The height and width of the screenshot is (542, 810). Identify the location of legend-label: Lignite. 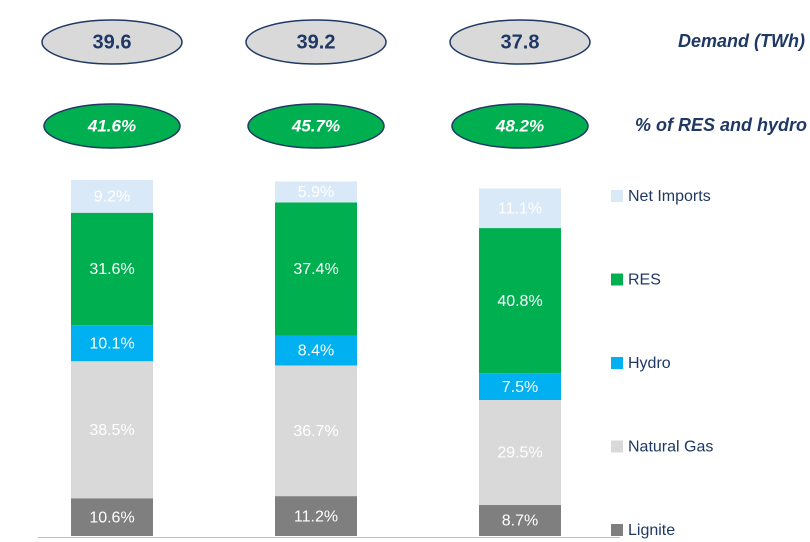
(651, 530).